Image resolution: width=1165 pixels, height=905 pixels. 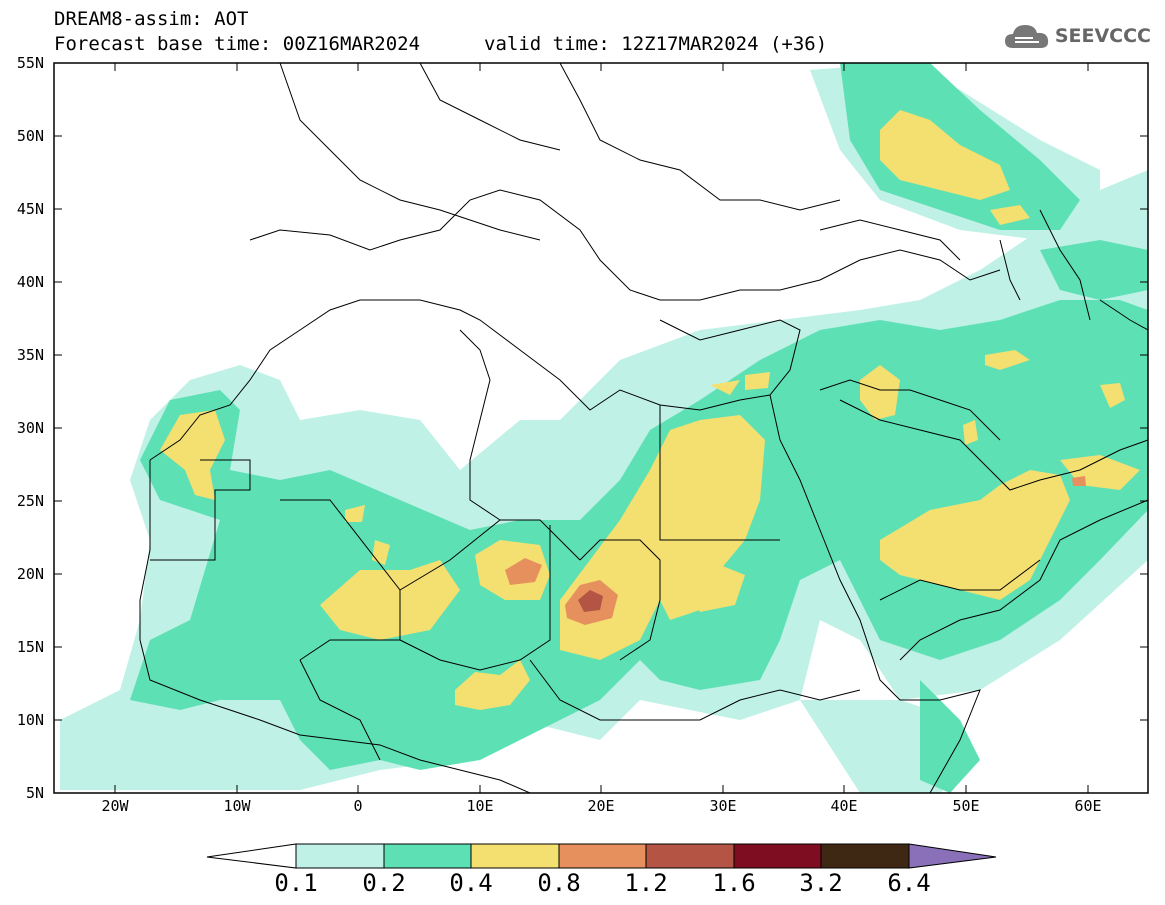 What do you see at coordinates (358, 806) in the screenshot?
I see `lon-label: 0` at bounding box center [358, 806].